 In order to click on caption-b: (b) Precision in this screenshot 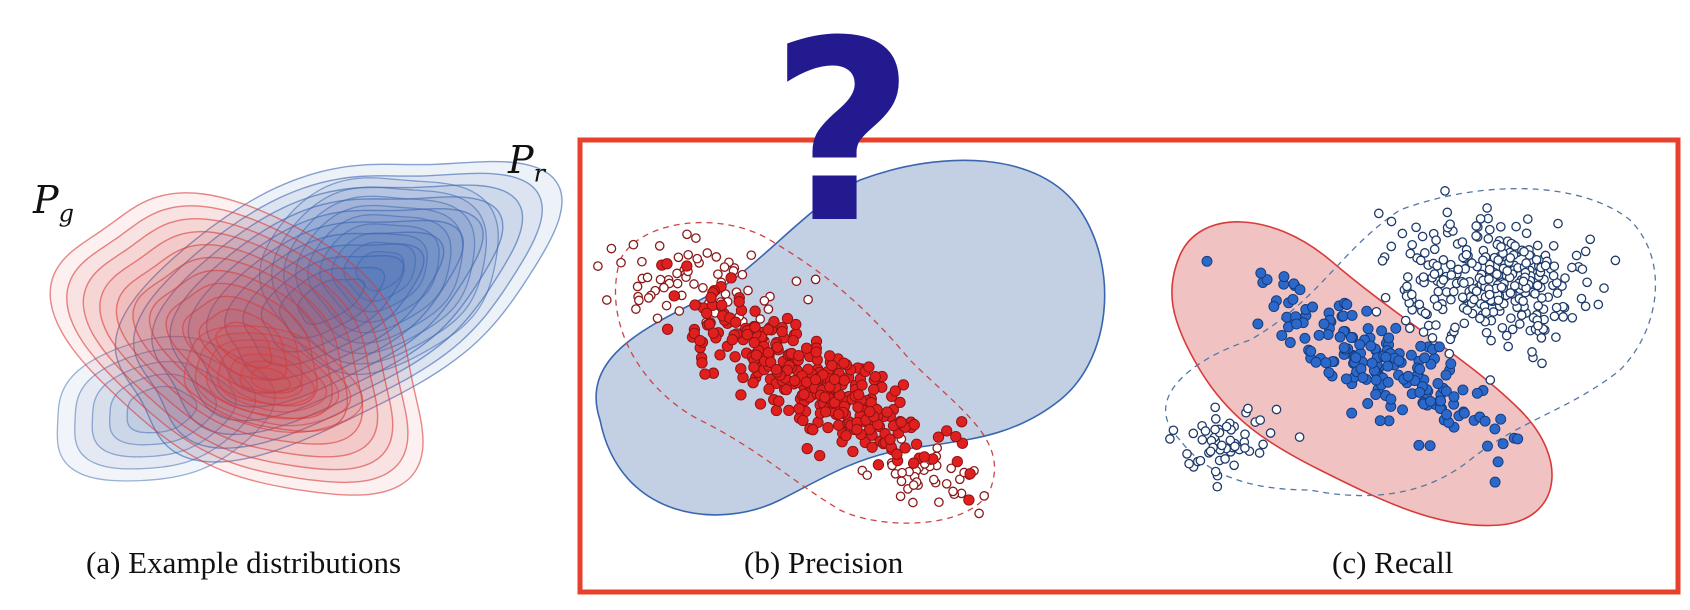, I will do `click(824, 562)`.